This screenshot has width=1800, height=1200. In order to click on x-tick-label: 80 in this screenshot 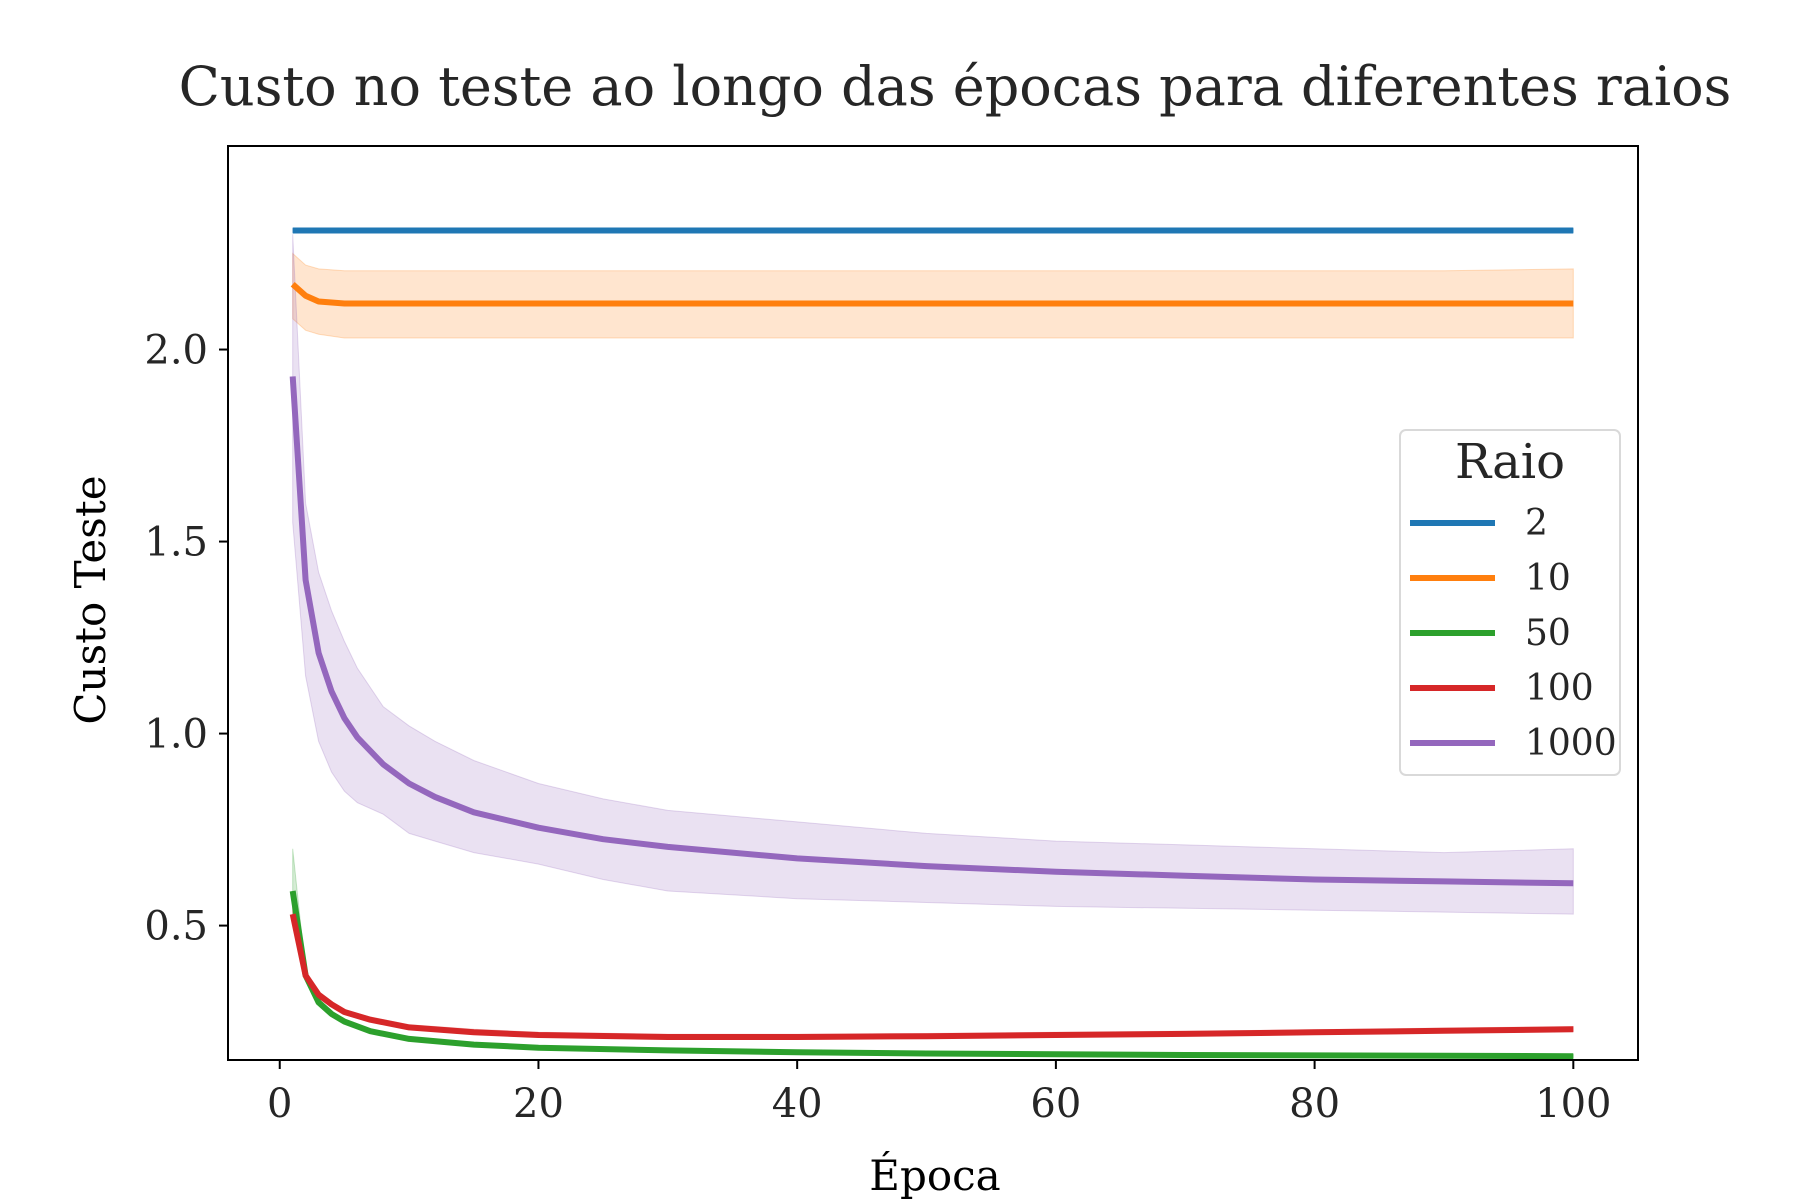, I will do `click(1314, 1104)`.